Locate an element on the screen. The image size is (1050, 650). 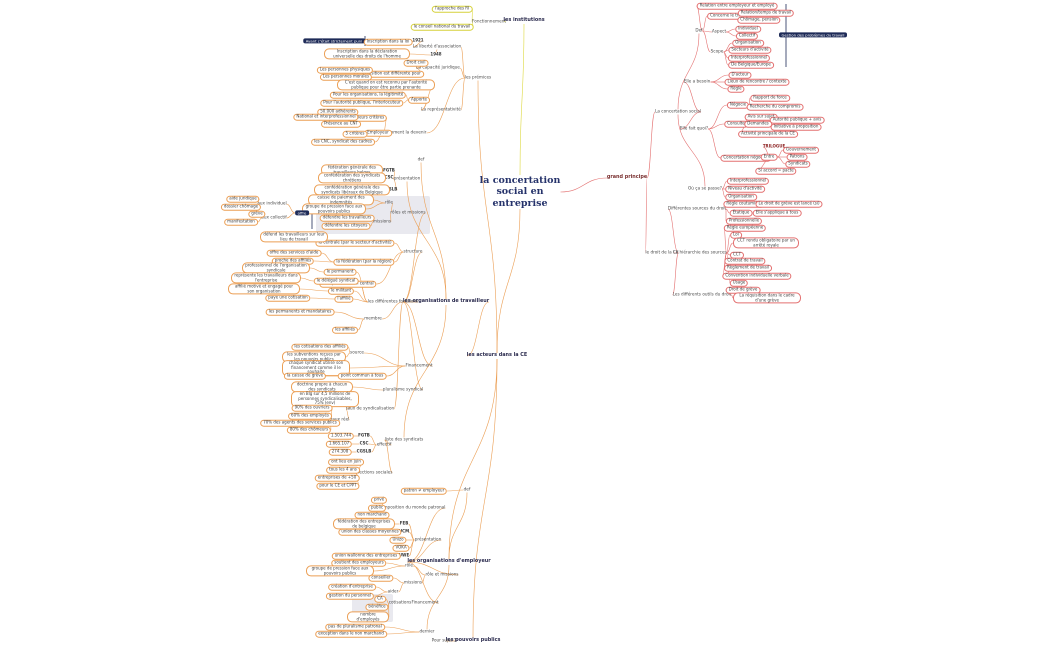
mindmap-node: aux individuel is located at coordinates (272, 203).